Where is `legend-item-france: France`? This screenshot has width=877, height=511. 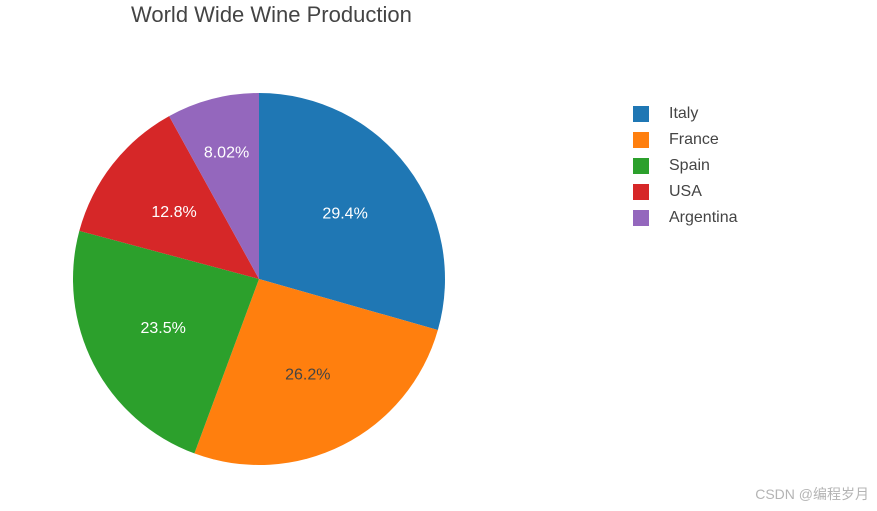 legend-item-france: France is located at coordinates (685, 140).